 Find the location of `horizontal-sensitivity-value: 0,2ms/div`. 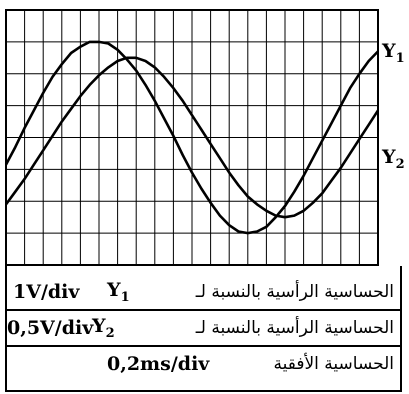

horizontal-sensitivity-value: 0,2ms/div is located at coordinates (158, 363).